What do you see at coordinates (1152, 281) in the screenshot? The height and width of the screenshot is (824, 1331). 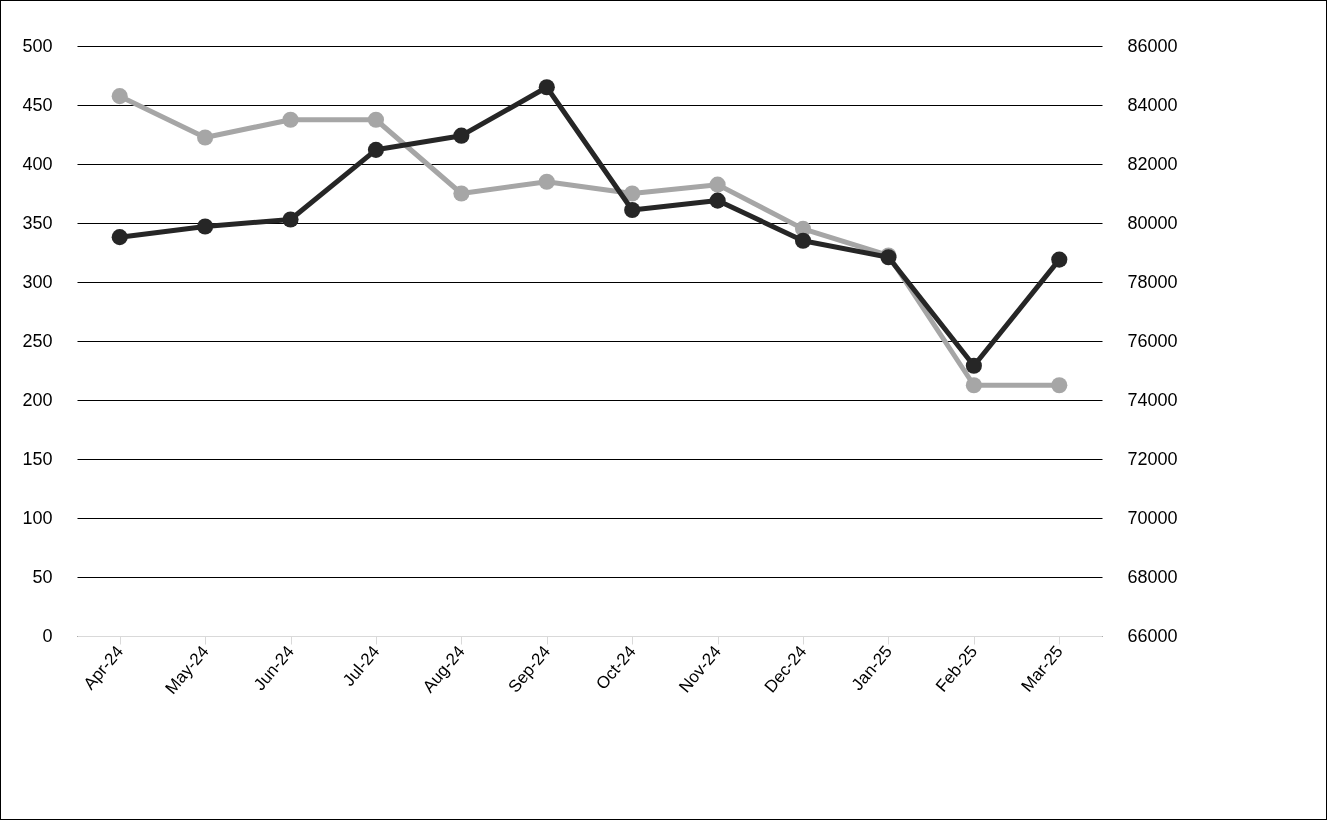 I see `y2-tick-label: 78000` at bounding box center [1152, 281].